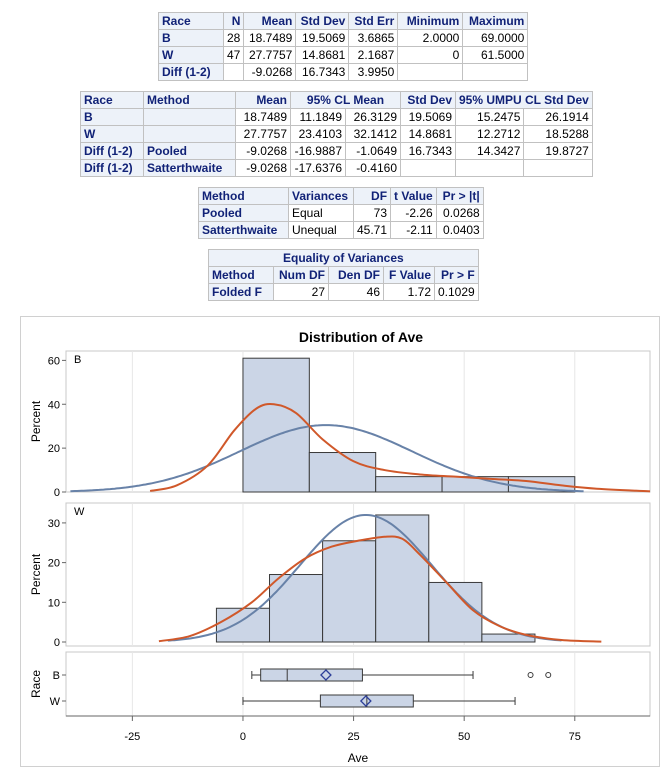 This screenshot has width=671, height=772. I want to click on cell: 0.0268, so click(459, 213).